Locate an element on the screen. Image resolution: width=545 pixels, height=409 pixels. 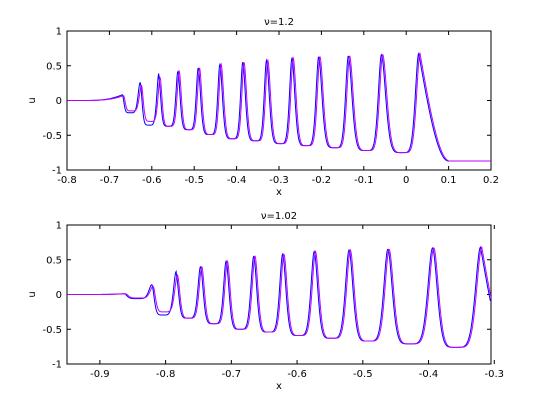
x-tick-label: 0 is located at coordinates (406, 180).